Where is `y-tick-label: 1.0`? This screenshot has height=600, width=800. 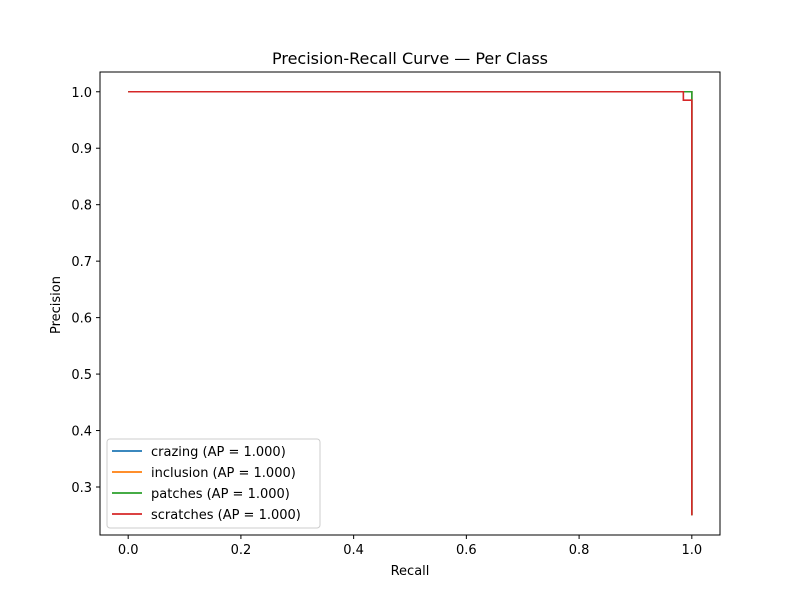 y-tick-label: 1.0 is located at coordinates (81, 93).